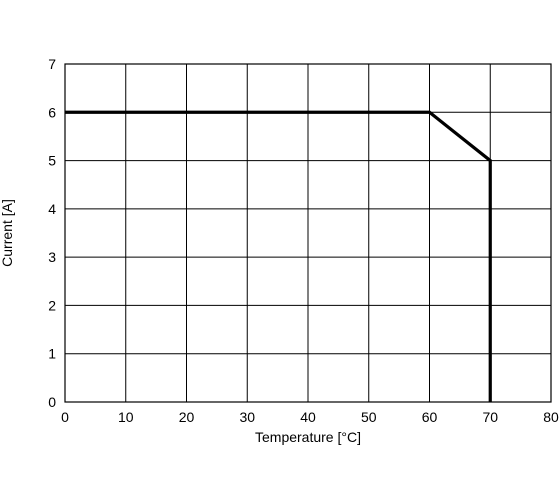  What do you see at coordinates (52, 257) in the screenshot?
I see `y-tick-label: 3` at bounding box center [52, 257].